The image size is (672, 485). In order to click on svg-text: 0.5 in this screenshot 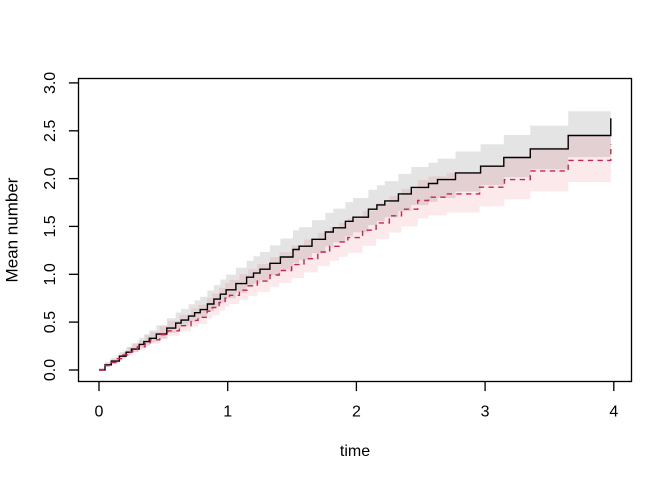, I will do `click(50, 322)`.